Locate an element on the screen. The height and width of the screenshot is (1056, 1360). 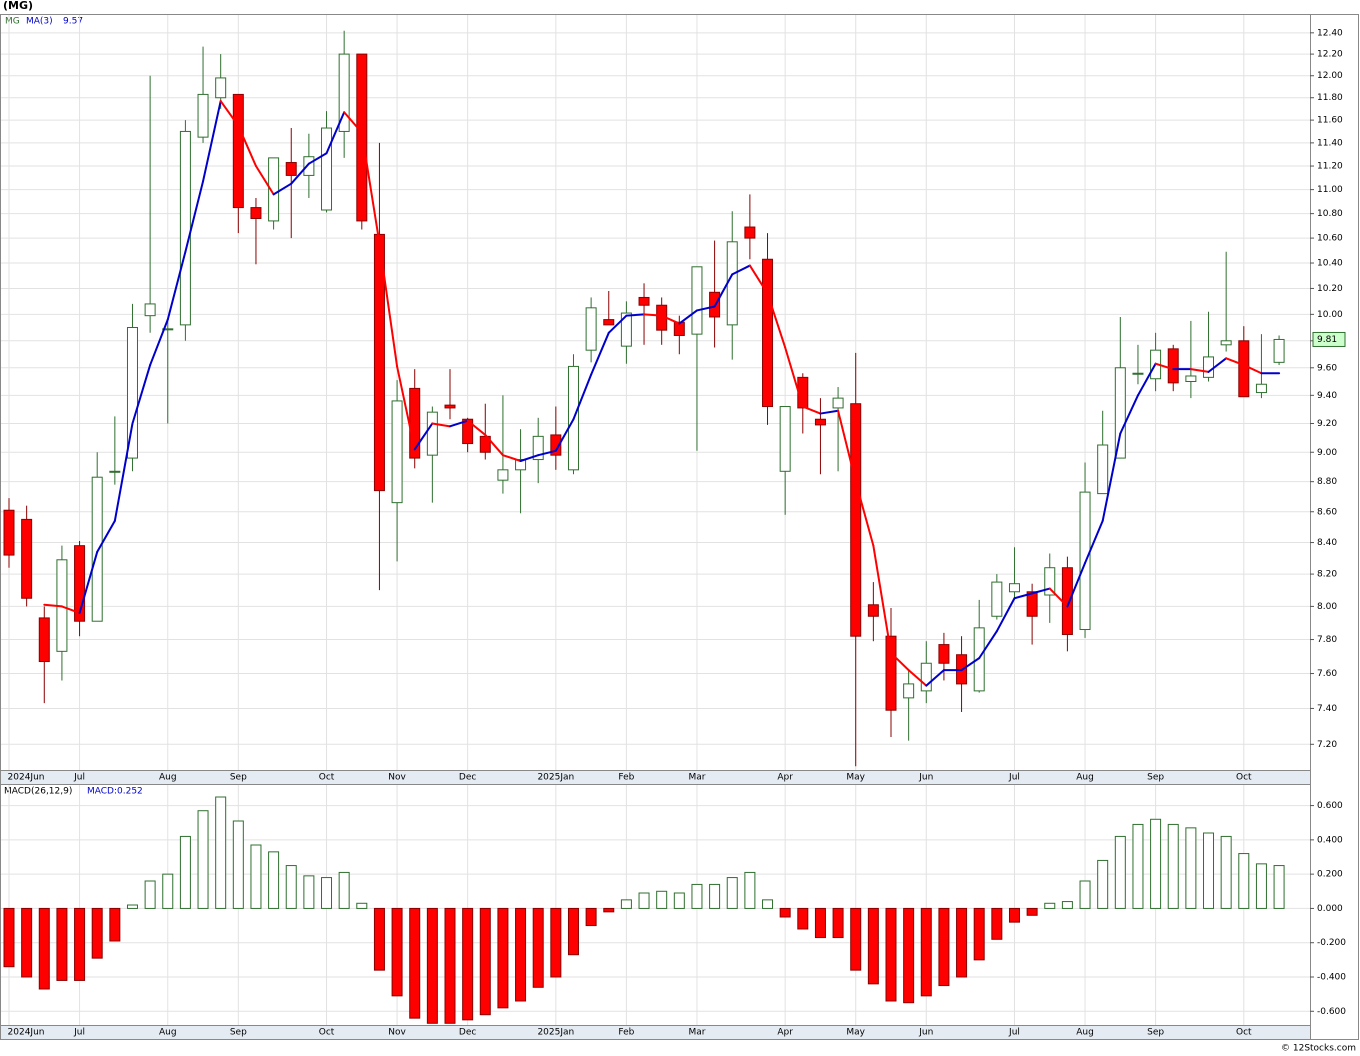
y-tick-label: 7.40 is located at coordinates (1327, 709).